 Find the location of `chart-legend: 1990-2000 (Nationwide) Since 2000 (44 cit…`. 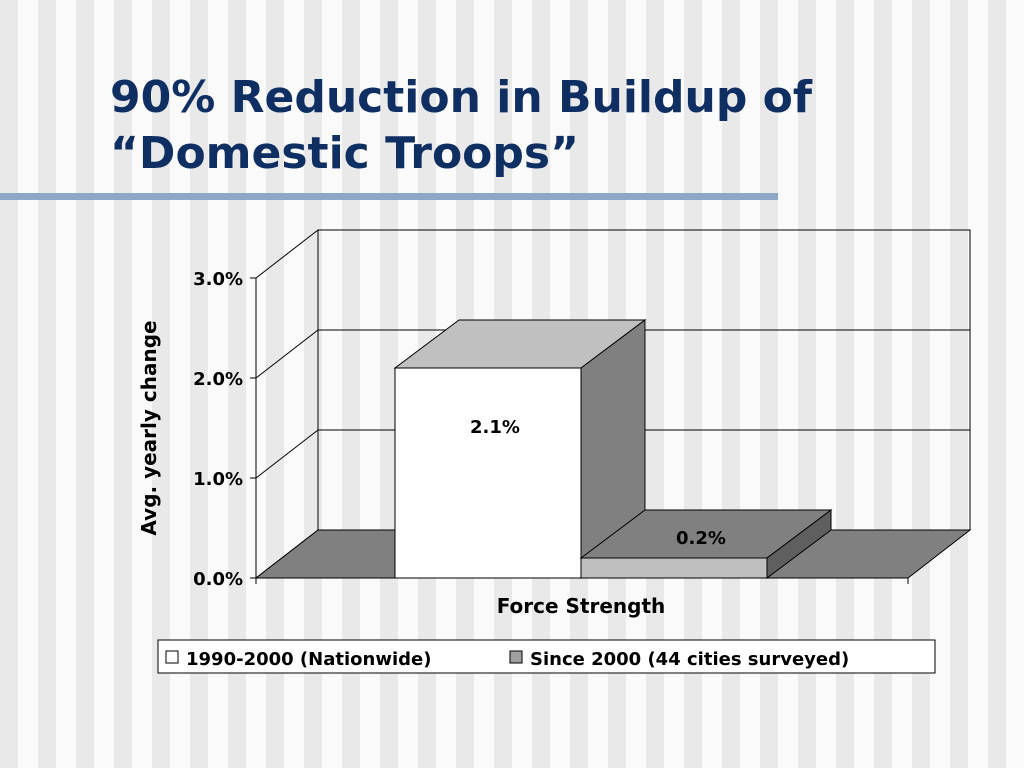

chart-legend: 1990-2000 (Nationwide) Since 2000 (44 cit… is located at coordinates (546, 656).